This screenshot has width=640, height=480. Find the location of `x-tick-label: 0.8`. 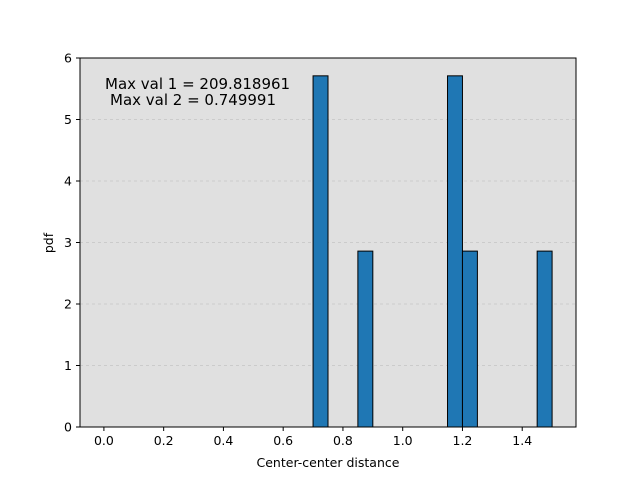

x-tick-label: 0.8 is located at coordinates (343, 440).